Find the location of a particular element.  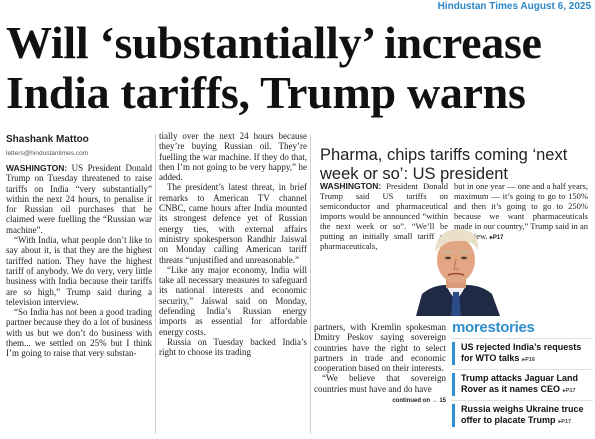

trump-portrait-image is located at coordinates (456, 266).